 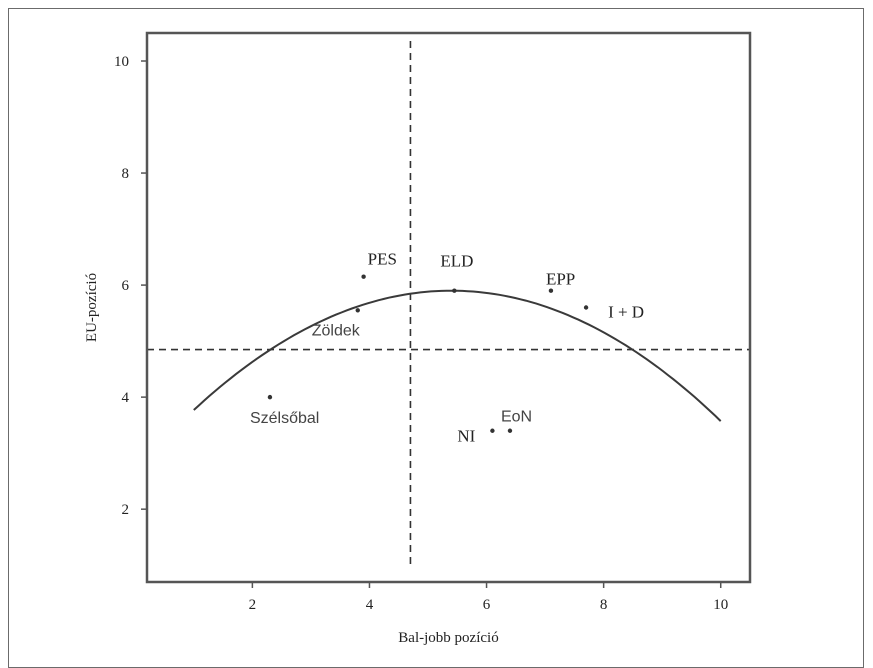 I want to click on x-axis-title: Bal-jobb pozíció, so click(x=448, y=638).